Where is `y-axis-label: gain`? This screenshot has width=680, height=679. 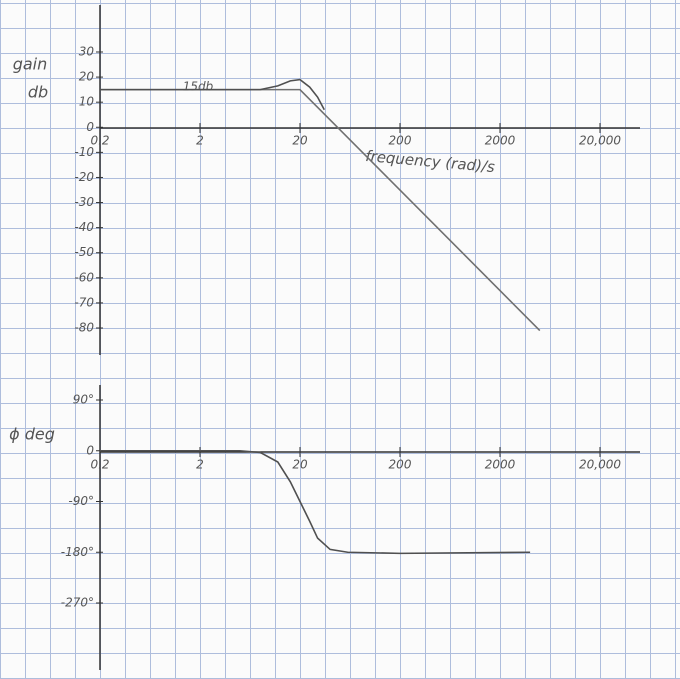
y-axis-label: gain is located at coordinates (30, 64).